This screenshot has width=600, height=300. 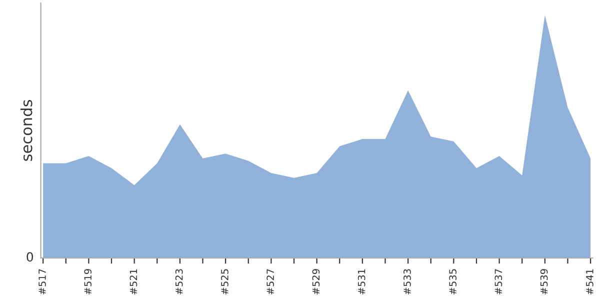 What do you see at coordinates (590, 281) in the screenshot?
I see `x-tick-label: #541` at bounding box center [590, 281].